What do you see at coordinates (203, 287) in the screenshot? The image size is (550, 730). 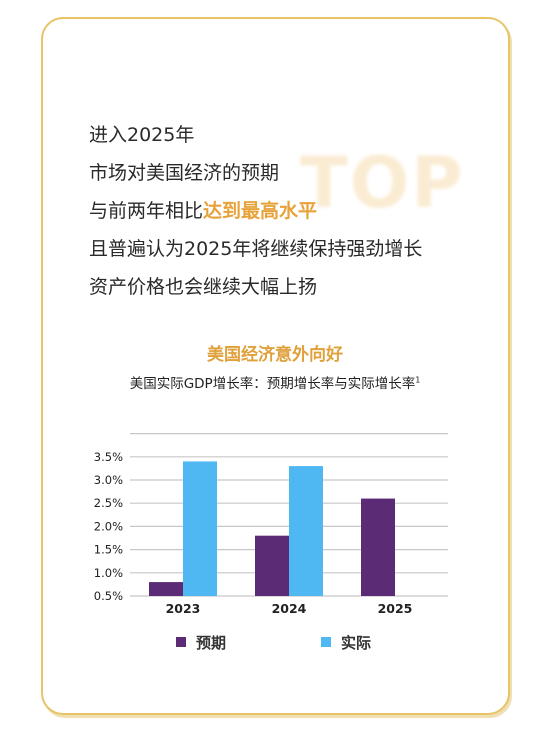 I see `intro-line-5: 资产价格也会继续大幅上扬` at bounding box center [203, 287].